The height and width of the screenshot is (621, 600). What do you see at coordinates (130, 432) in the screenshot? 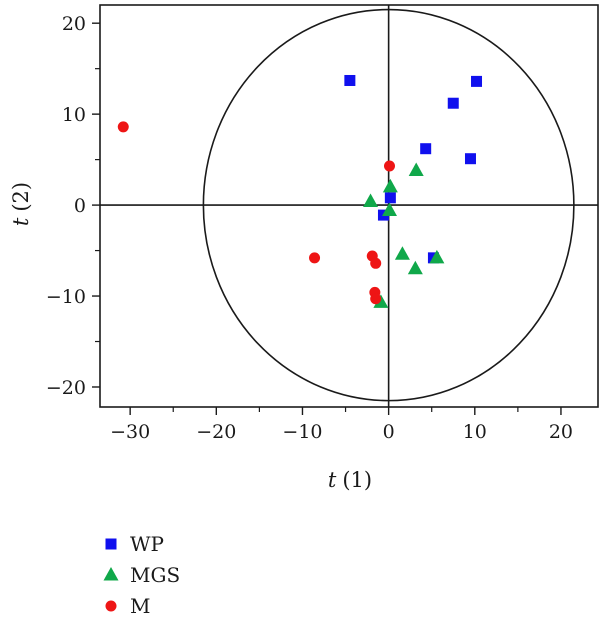
I see `x-tick-label: −30` at bounding box center [130, 432].